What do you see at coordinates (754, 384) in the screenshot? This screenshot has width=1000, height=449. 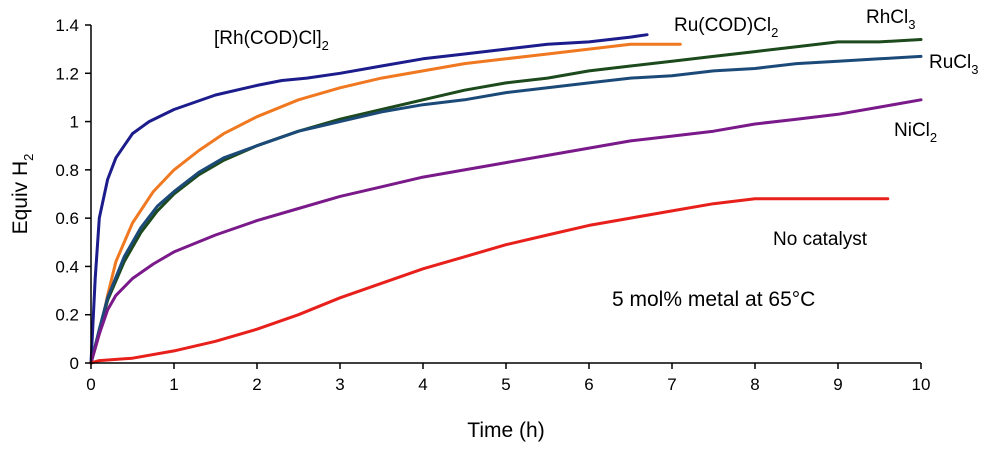 I see `x-tick-label: 8` at bounding box center [754, 384].